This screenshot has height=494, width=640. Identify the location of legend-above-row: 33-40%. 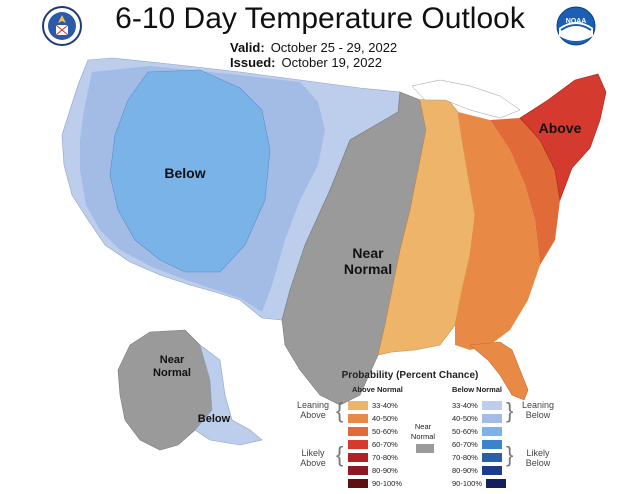
(373, 405).